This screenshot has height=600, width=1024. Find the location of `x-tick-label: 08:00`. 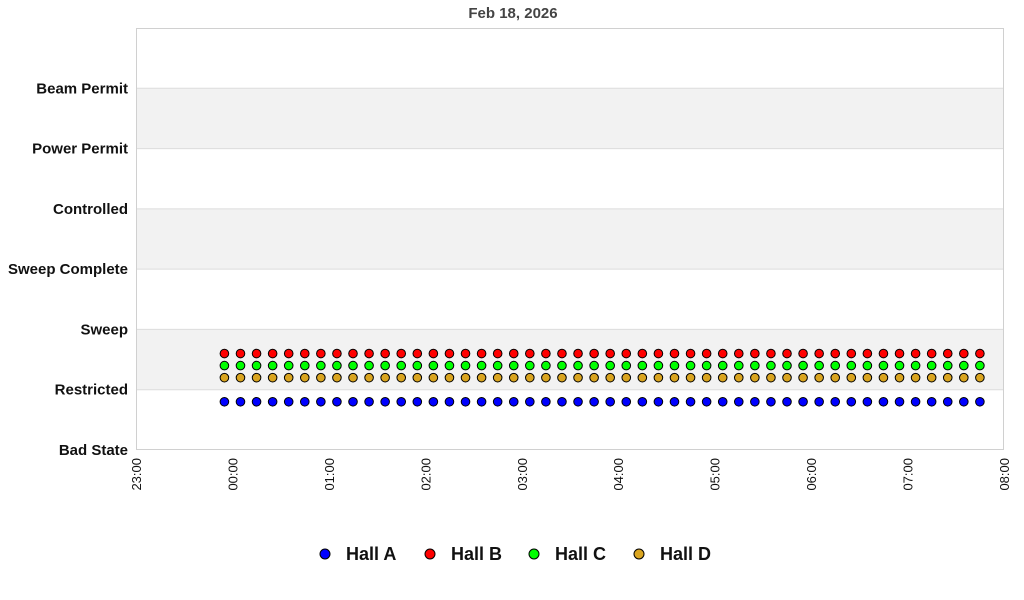

x-tick-label: 08:00 is located at coordinates (1004, 474).